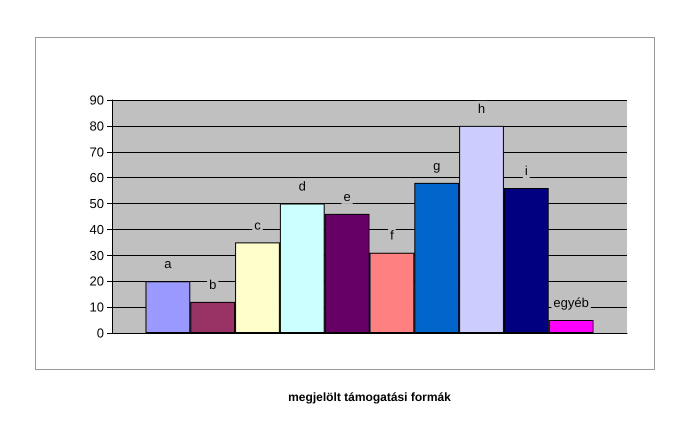  What do you see at coordinates (97, 255) in the screenshot?
I see `y-tick-label: 30` at bounding box center [97, 255].